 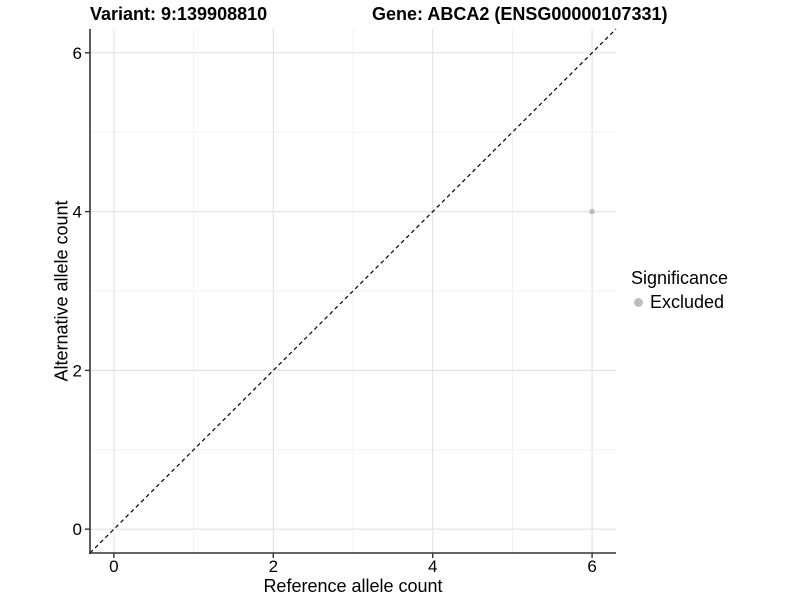 I want to click on gene-title: Gene: ABCA2 (ENSG00000107331), so click(x=520, y=14).